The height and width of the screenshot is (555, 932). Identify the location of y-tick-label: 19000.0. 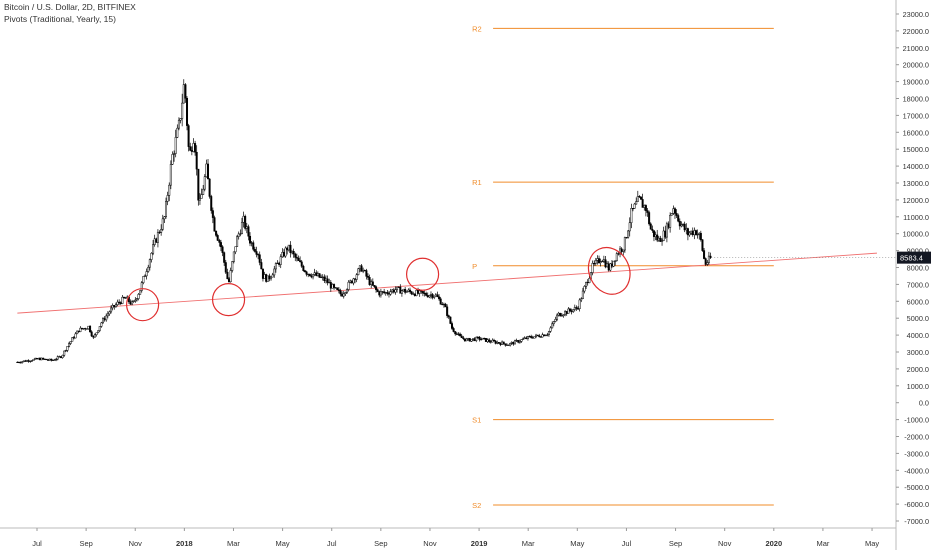
(916, 82).